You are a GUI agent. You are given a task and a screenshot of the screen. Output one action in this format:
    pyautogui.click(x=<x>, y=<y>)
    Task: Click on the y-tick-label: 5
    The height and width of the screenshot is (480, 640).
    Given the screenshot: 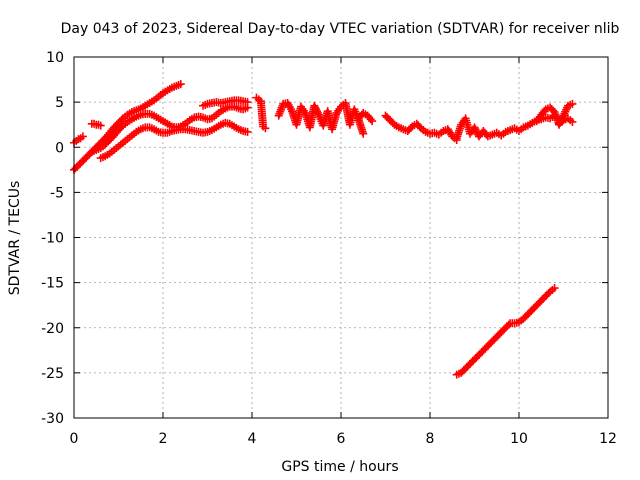 What is the action you would take?
    pyautogui.click(x=59, y=103)
    